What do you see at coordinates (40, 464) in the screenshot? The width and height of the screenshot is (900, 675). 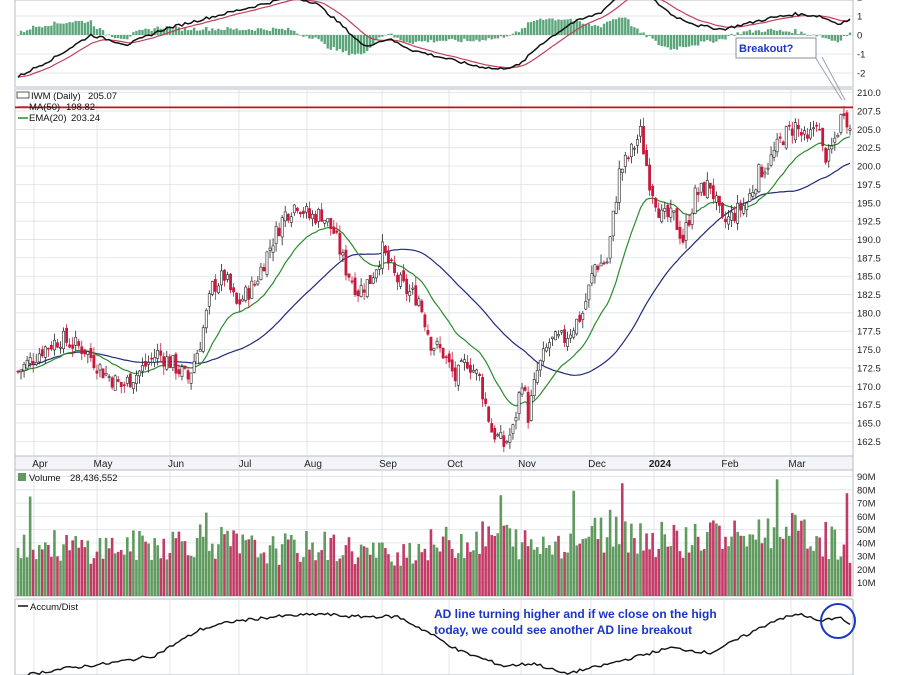 I see `month-label: Apr` at bounding box center [40, 464].